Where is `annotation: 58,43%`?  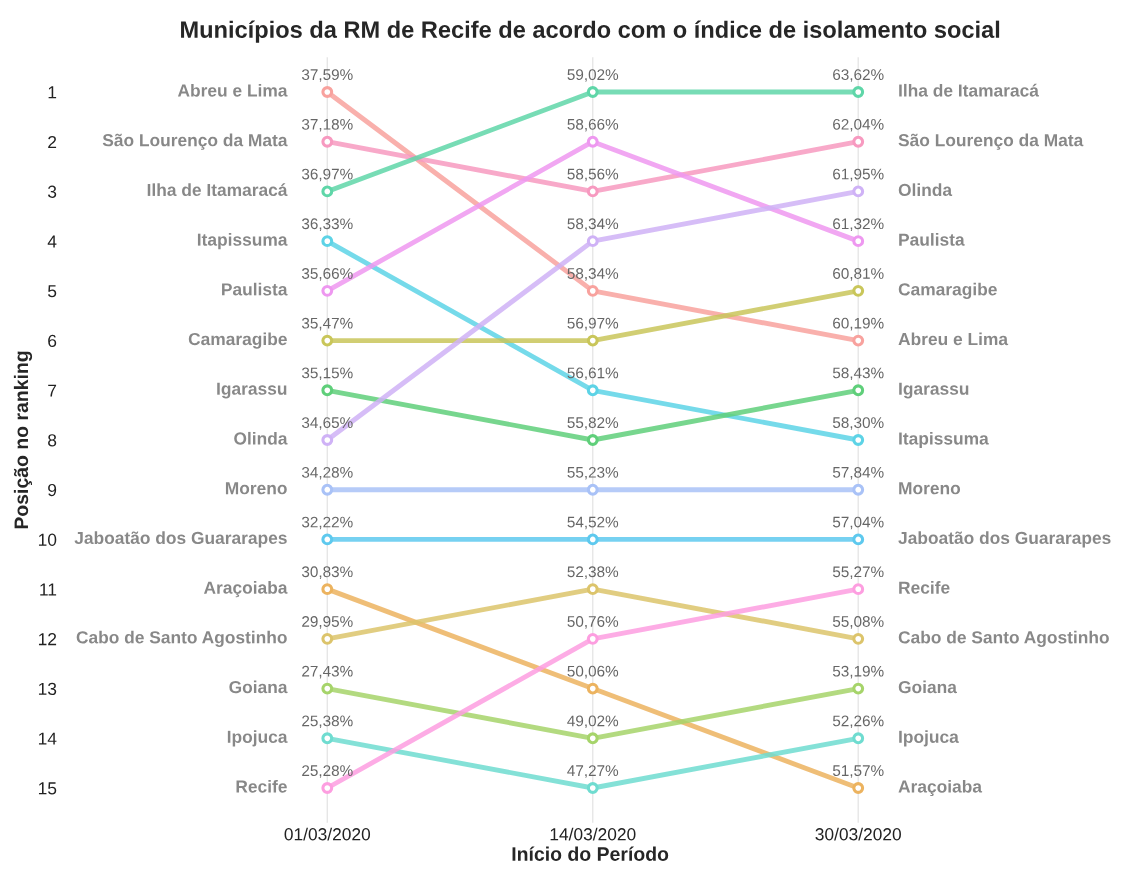
annotation: 58,43% is located at coordinates (858, 374).